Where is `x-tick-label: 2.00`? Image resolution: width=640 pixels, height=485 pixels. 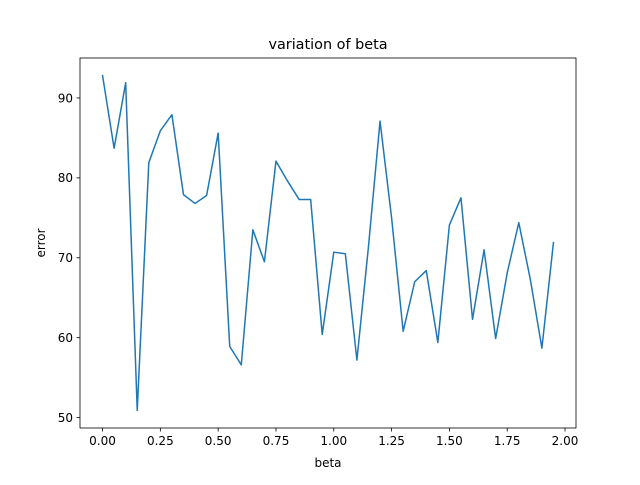 x-tick-label: 2.00 is located at coordinates (565, 441).